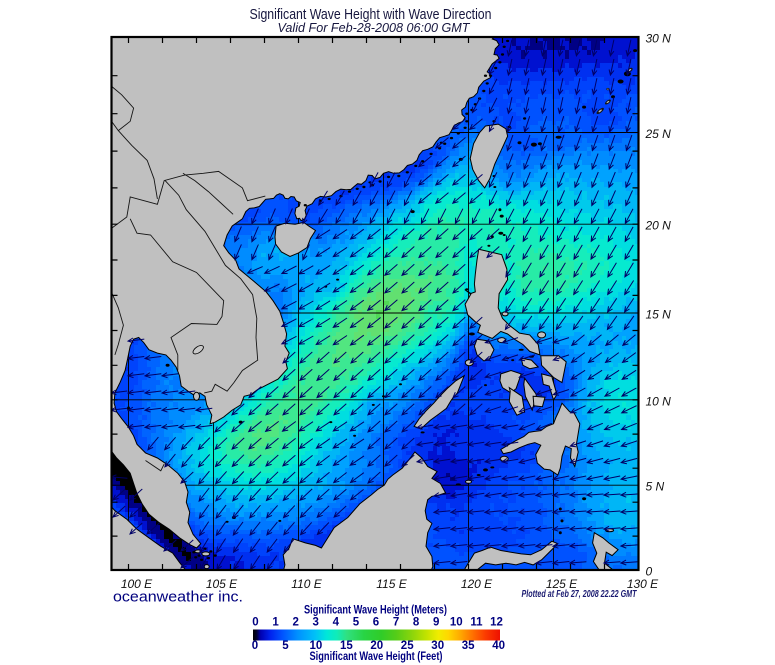 The height and width of the screenshot is (665, 775). I want to click on svg-text: 110 E, so click(306, 584).